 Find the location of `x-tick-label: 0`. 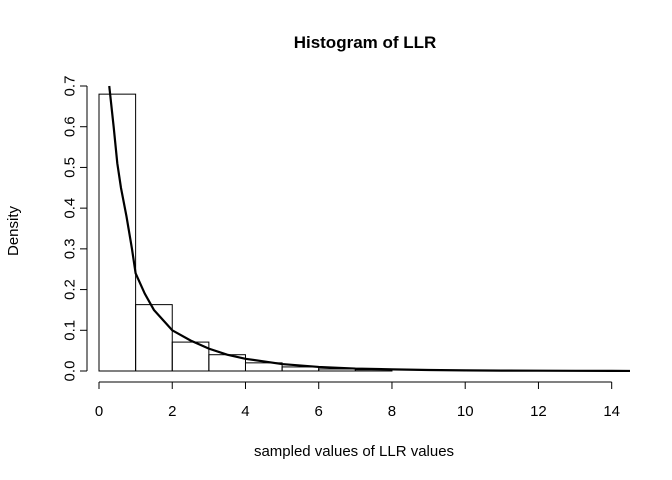

x-tick-label: 0 is located at coordinates (99, 411).